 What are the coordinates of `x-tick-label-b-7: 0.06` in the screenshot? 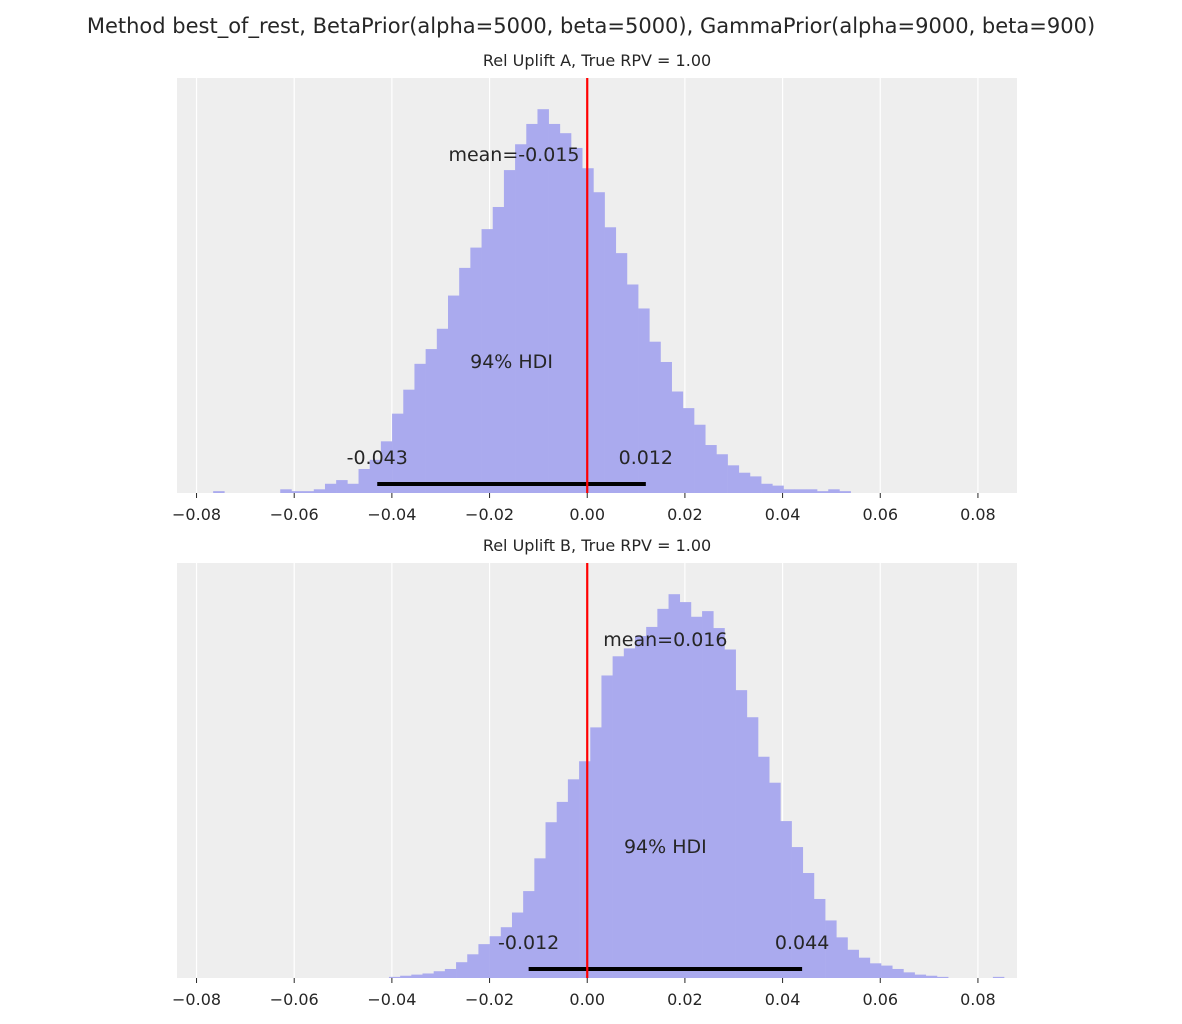 It's located at (880, 999).